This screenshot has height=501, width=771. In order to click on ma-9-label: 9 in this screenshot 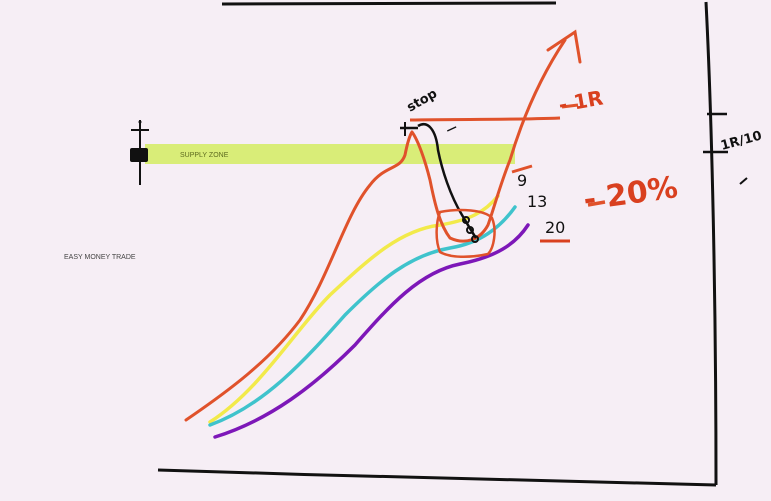, I will do `click(522, 180)`.